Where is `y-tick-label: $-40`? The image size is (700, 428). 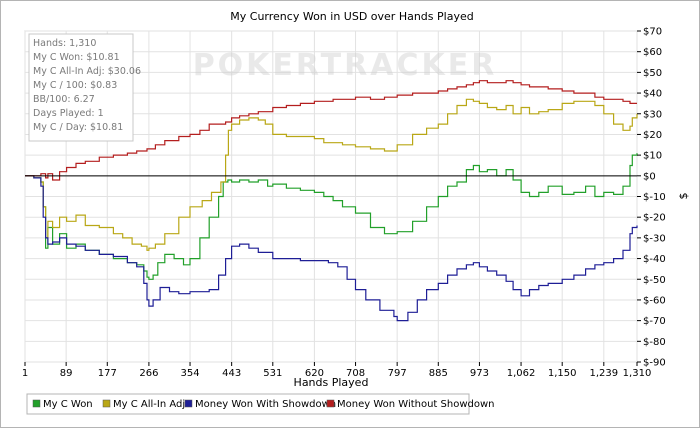
y-tick-label: $-40 is located at coordinates (654, 259).